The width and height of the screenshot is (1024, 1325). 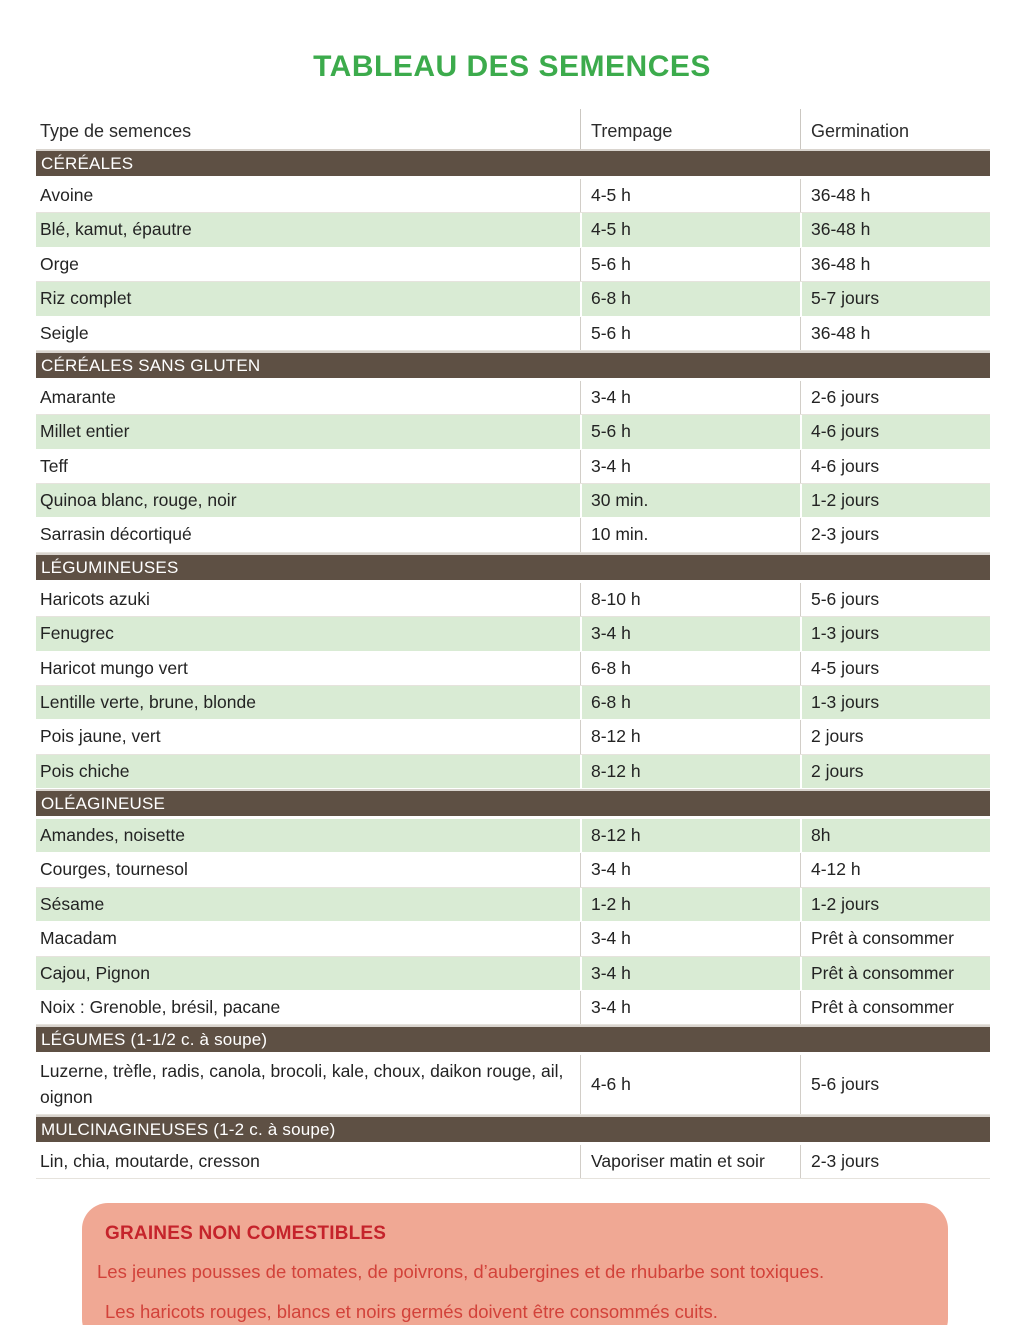 I want to click on table-row: Blé, kamut, épautre 4-5 h 36-48 h, so click(x=513, y=230).